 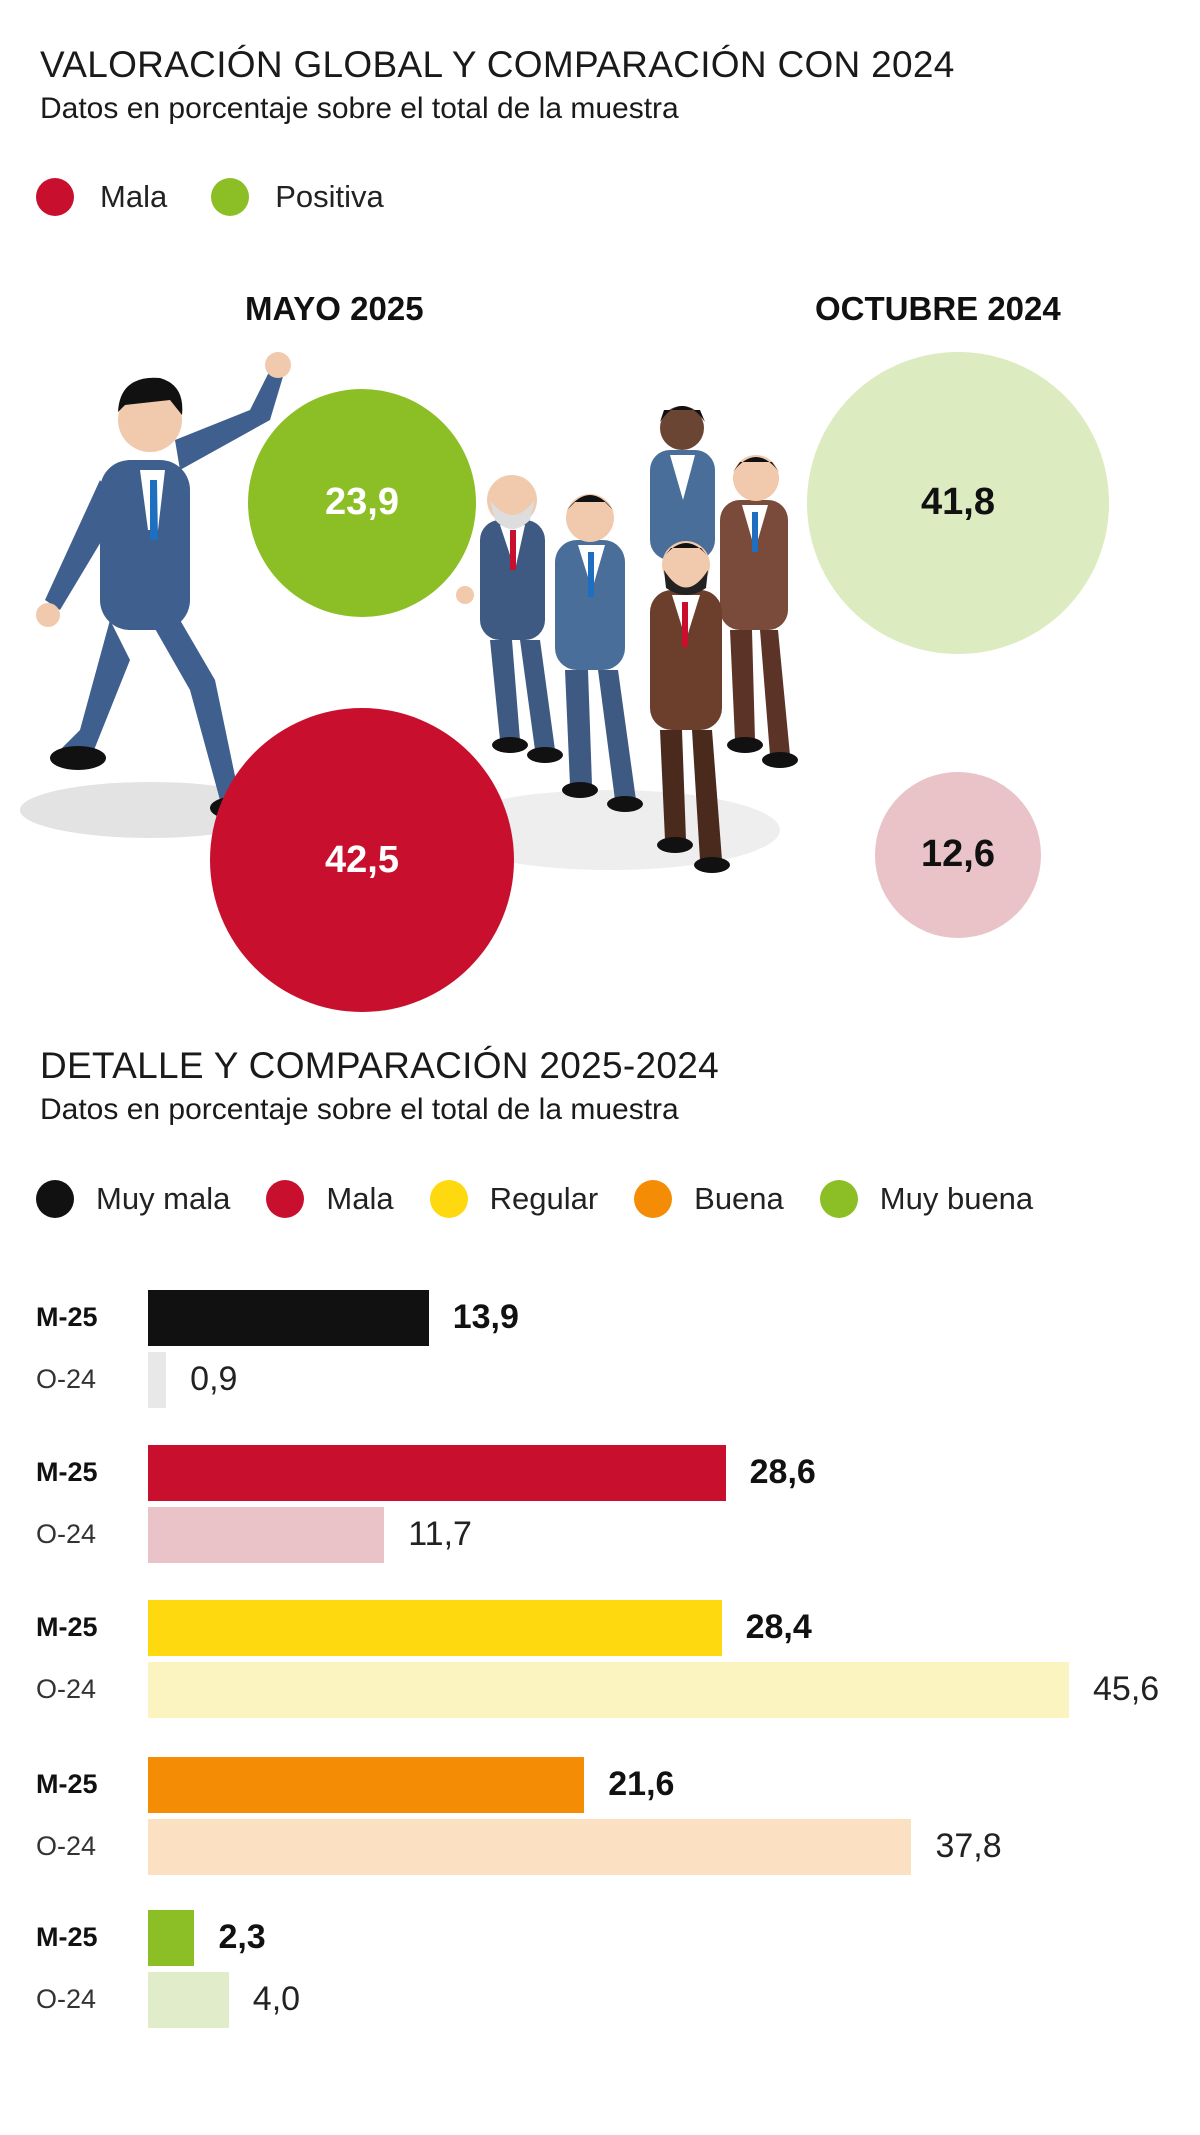 I want to click on legend2-item-mala: Mala, so click(x=330, y=1199).